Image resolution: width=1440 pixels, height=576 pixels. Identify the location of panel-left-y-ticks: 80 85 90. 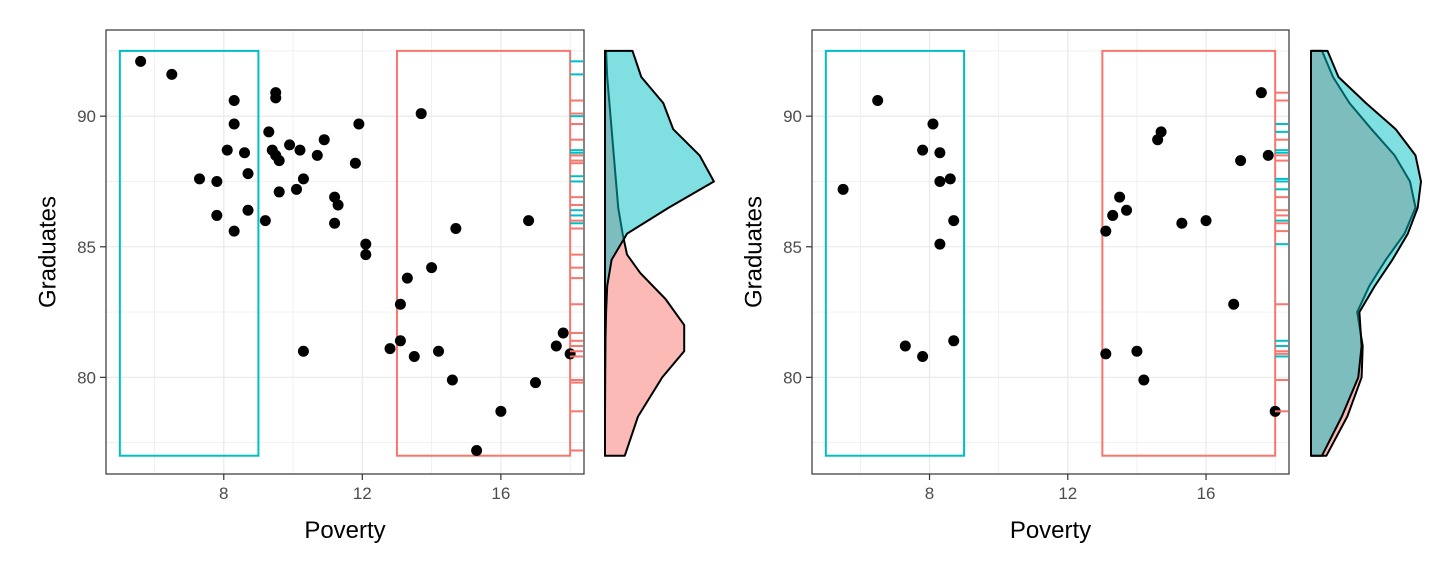
(91, 247).